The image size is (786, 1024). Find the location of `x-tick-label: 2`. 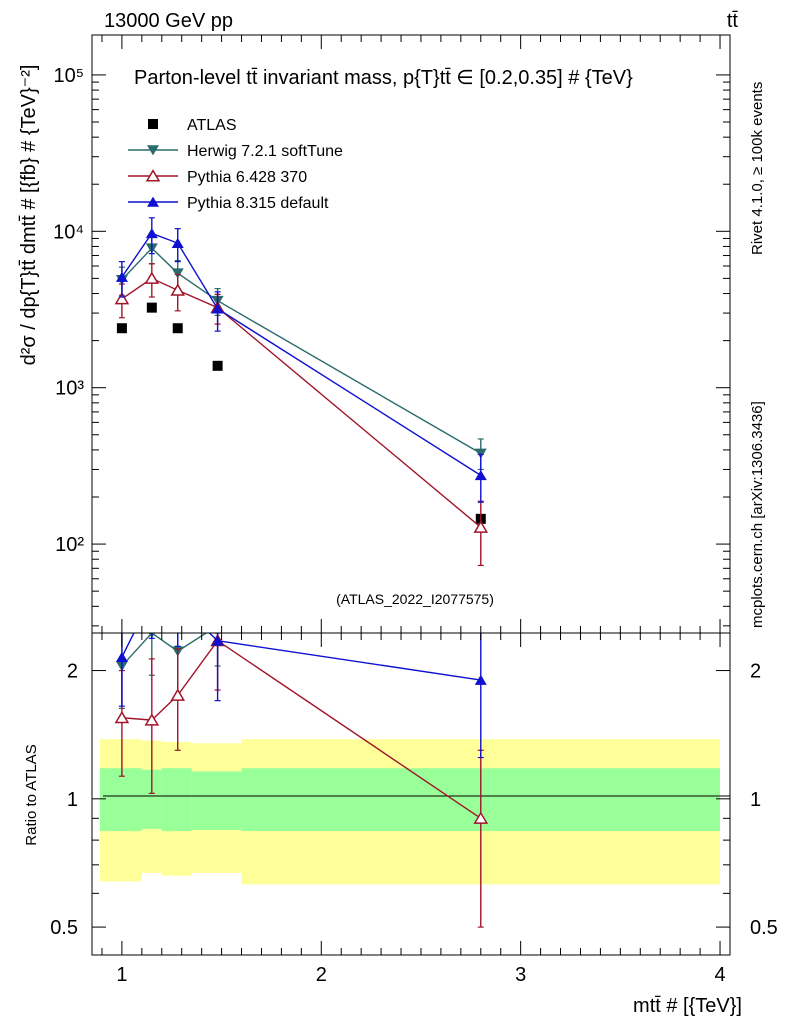

x-tick-label: 2 is located at coordinates (321, 975).